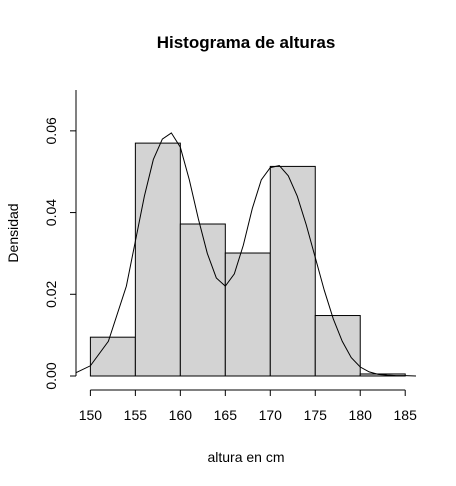 The width and height of the screenshot is (456, 486). What do you see at coordinates (181, 415) in the screenshot?
I see `x-tick-label-160: 160` at bounding box center [181, 415].